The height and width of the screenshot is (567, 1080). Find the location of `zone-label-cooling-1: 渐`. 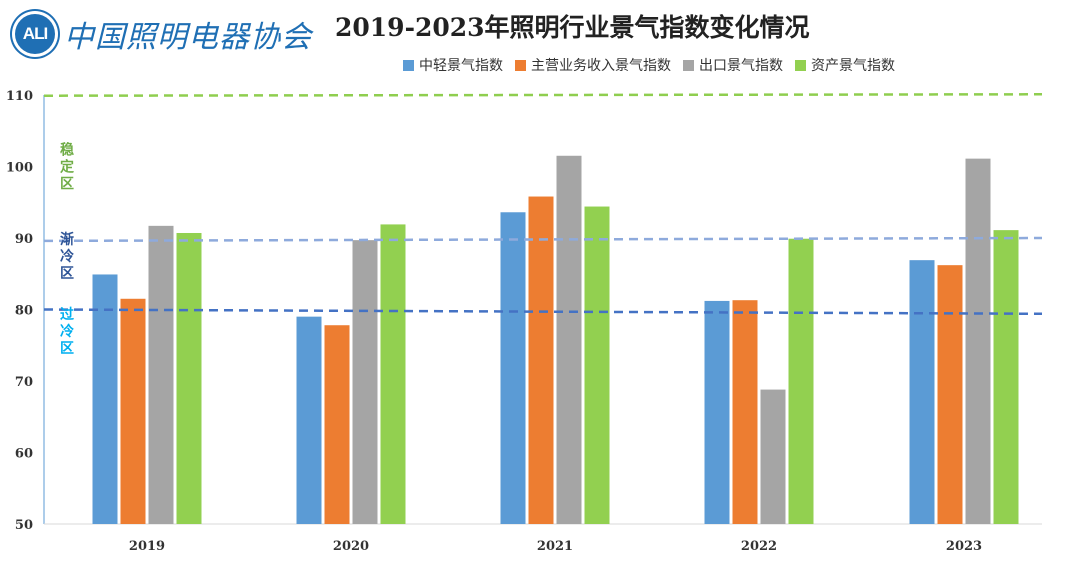

zone-label-cooling-1: 渐 is located at coordinates (67, 239).